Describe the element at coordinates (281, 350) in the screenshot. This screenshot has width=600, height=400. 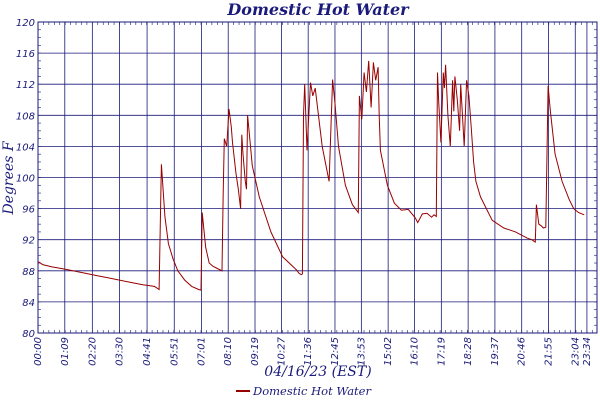
I see `x-tick-label: 10:27` at that location.